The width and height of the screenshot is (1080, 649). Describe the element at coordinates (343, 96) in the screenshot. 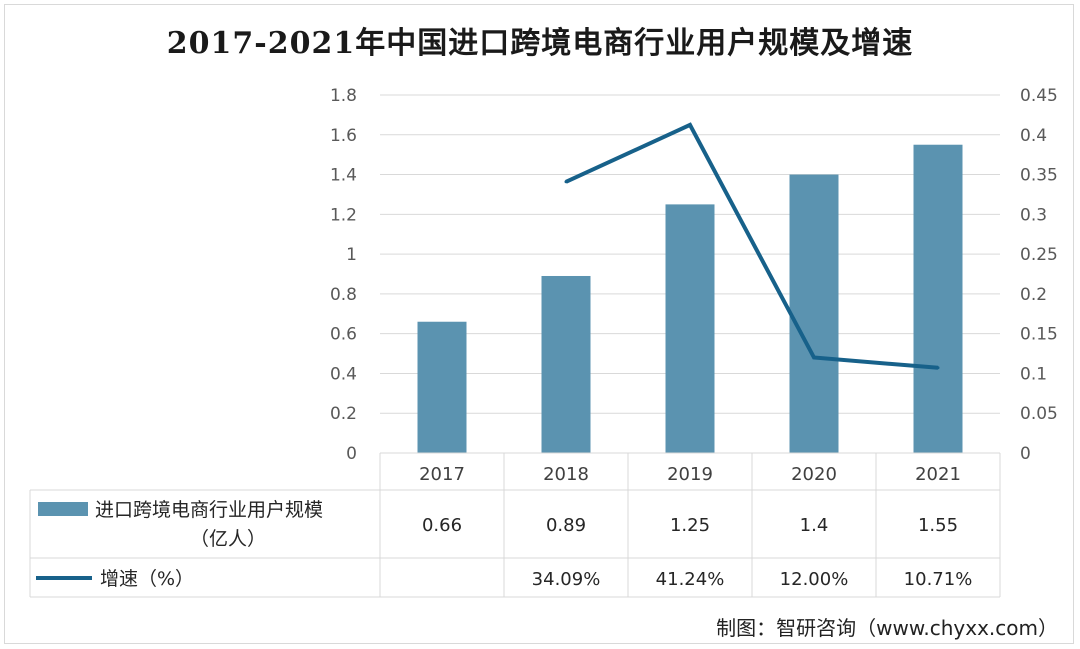

I see `y-left-tick-label: 1.8` at that location.